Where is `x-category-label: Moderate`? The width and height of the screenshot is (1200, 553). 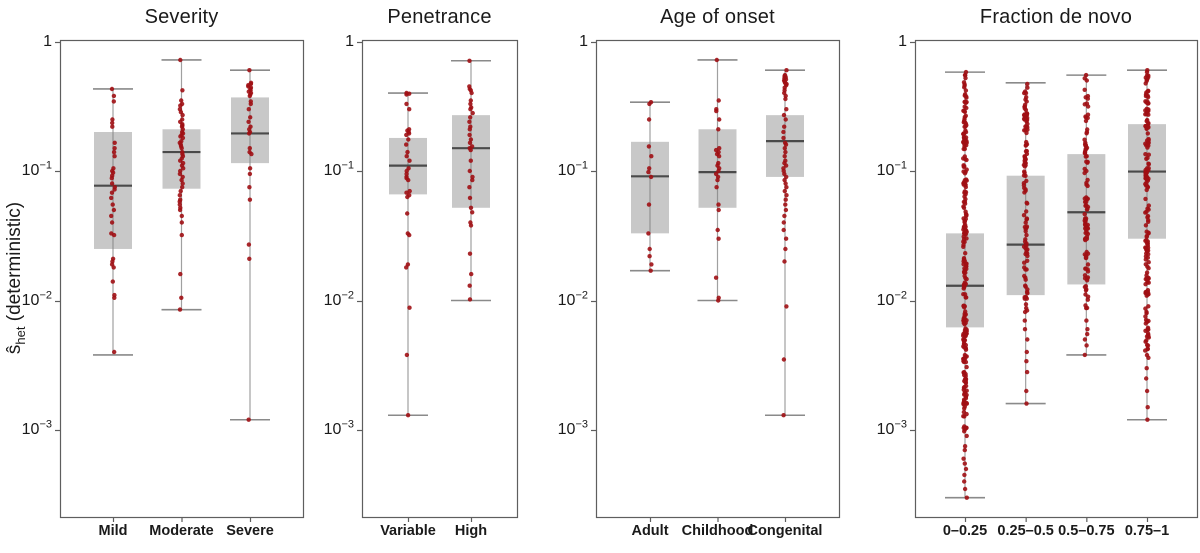 x-category-label: Moderate is located at coordinates (181, 531).